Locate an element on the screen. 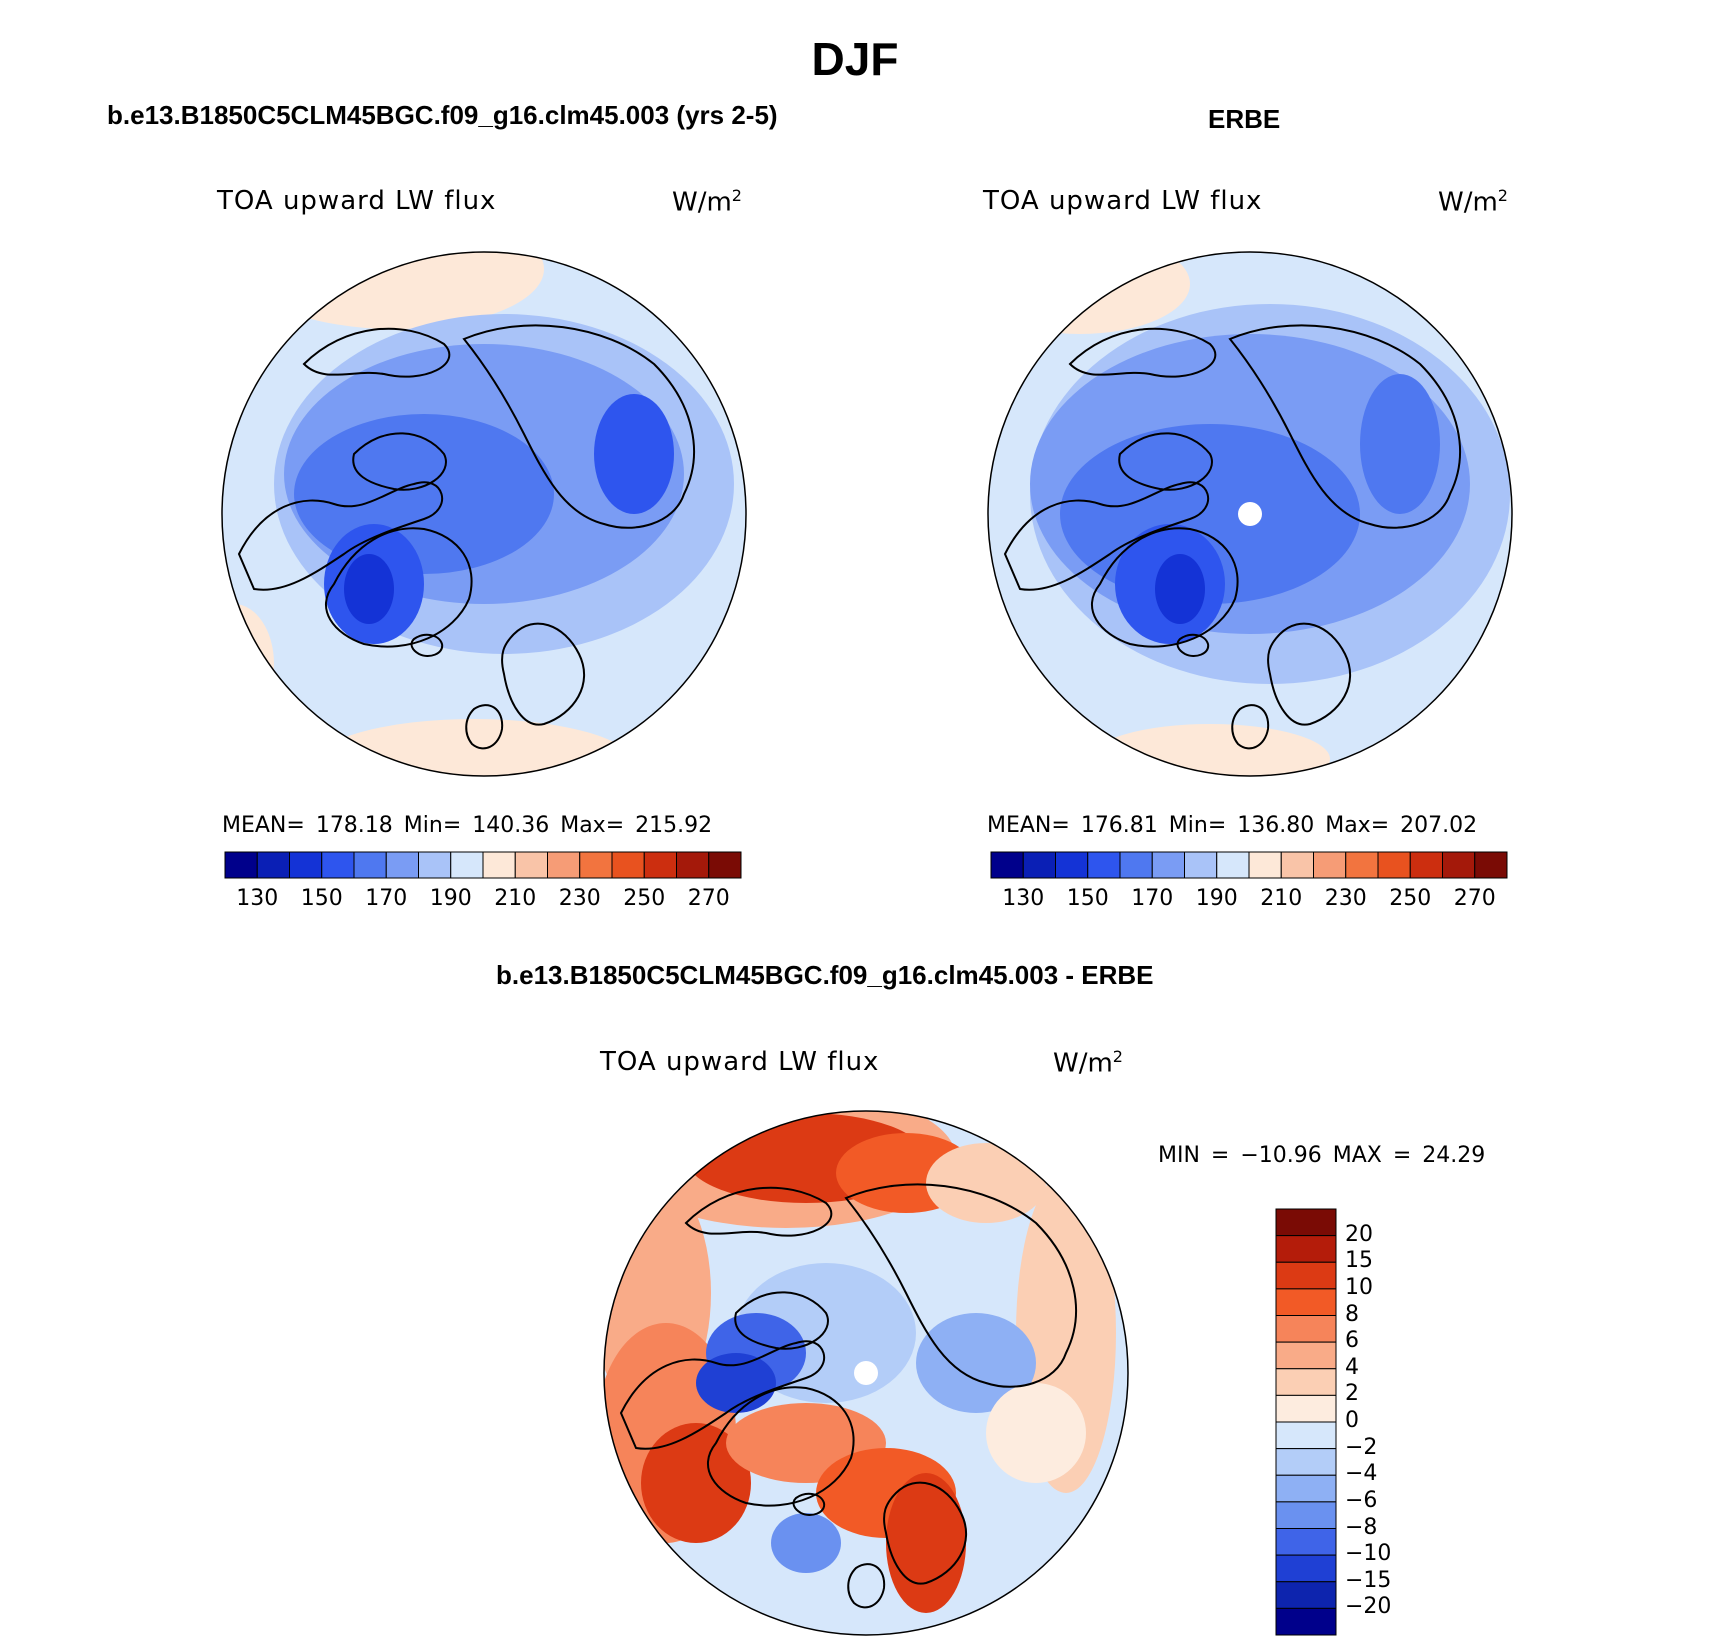  pole-missing-data is located at coordinates (1250, 514).